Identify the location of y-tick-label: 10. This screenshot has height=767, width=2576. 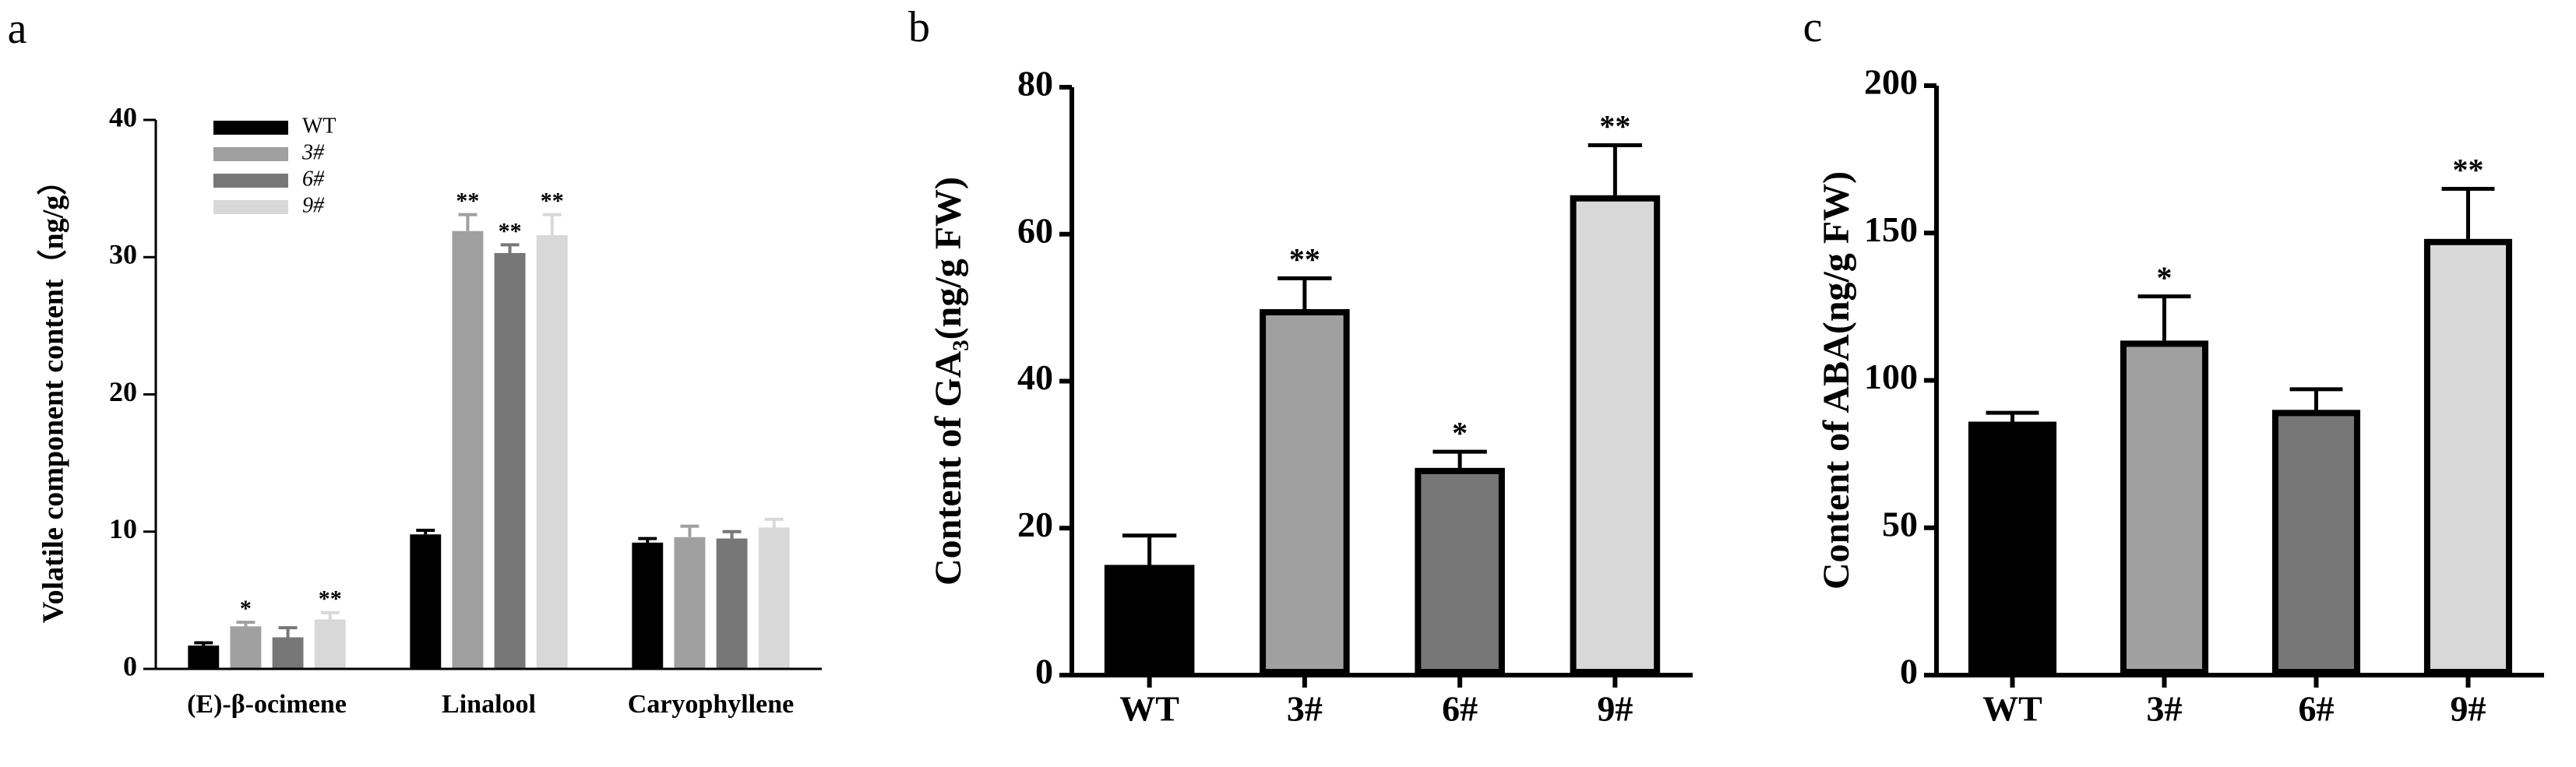
(123, 529).